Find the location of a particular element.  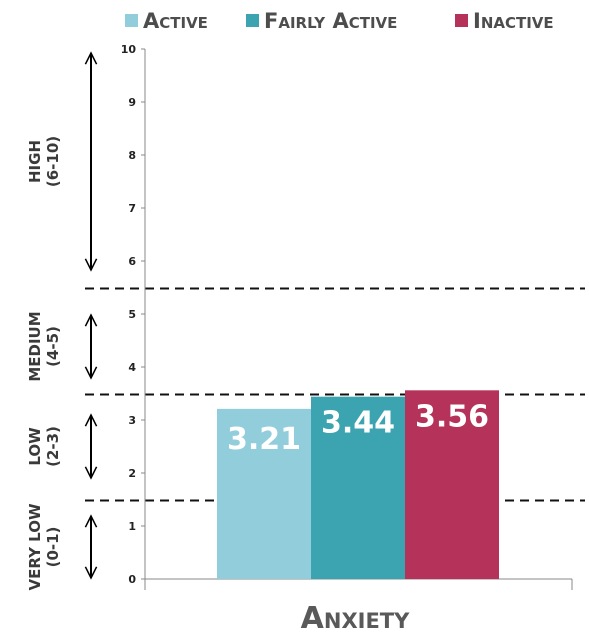

y-tick-label-1: 1 is located at coordinates (132, 526).